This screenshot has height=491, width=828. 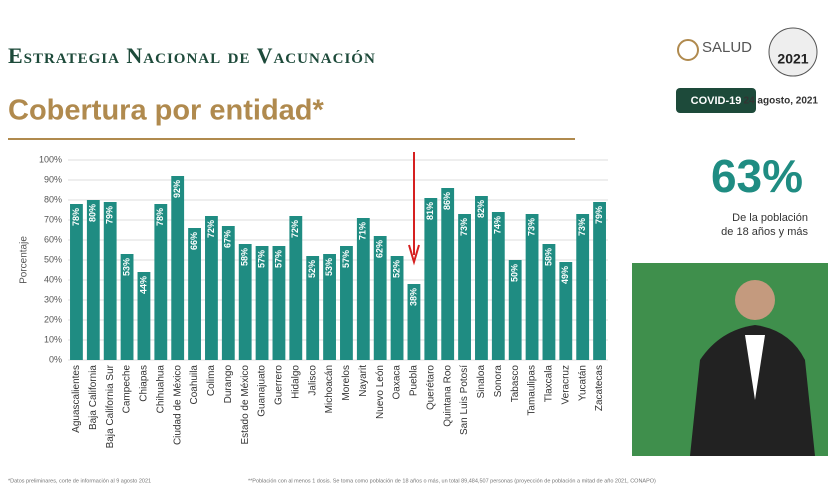 I want to click on x-tick-label: Sinaloa, so click(x=481, y=382).